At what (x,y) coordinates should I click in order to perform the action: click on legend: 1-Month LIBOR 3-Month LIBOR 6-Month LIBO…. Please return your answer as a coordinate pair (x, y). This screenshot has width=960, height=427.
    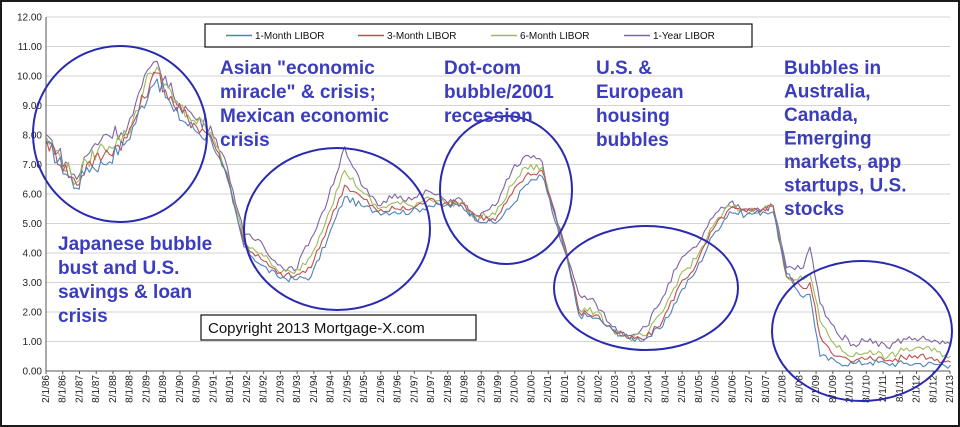
    Looking at the image, I should click on (478, 35).